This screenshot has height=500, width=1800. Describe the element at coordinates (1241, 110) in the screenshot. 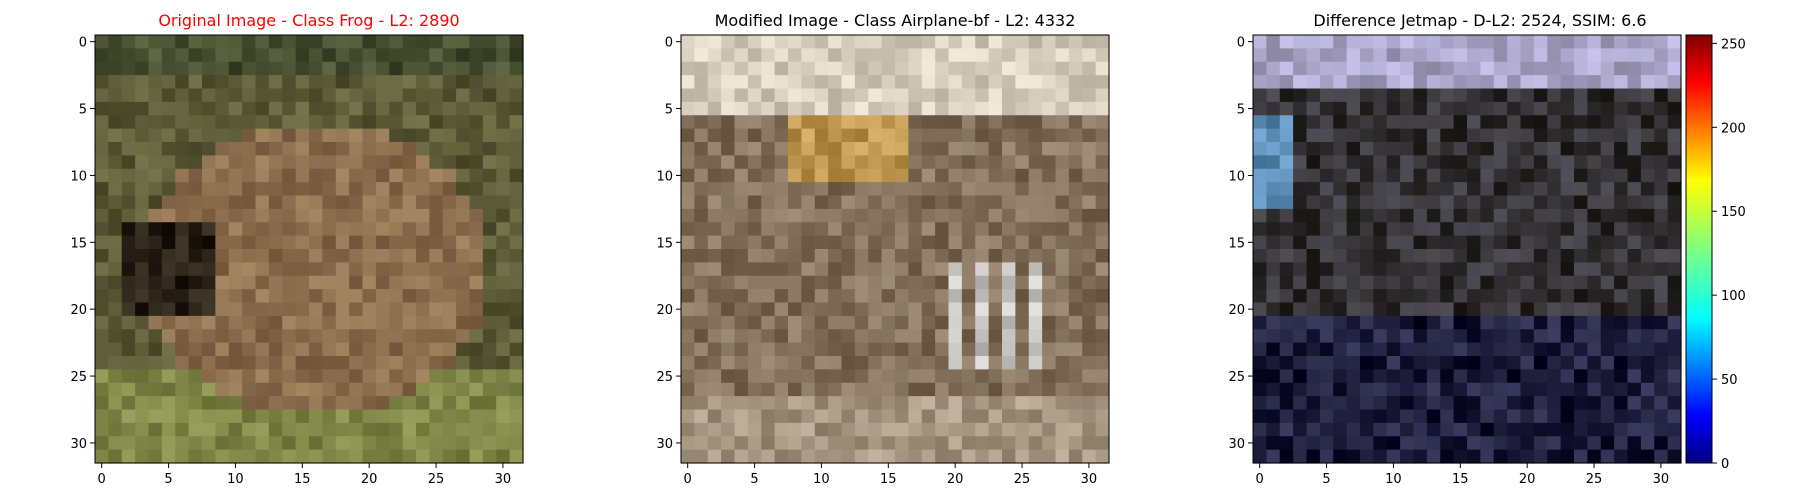

I see `y-tick-label: 5` at that location.